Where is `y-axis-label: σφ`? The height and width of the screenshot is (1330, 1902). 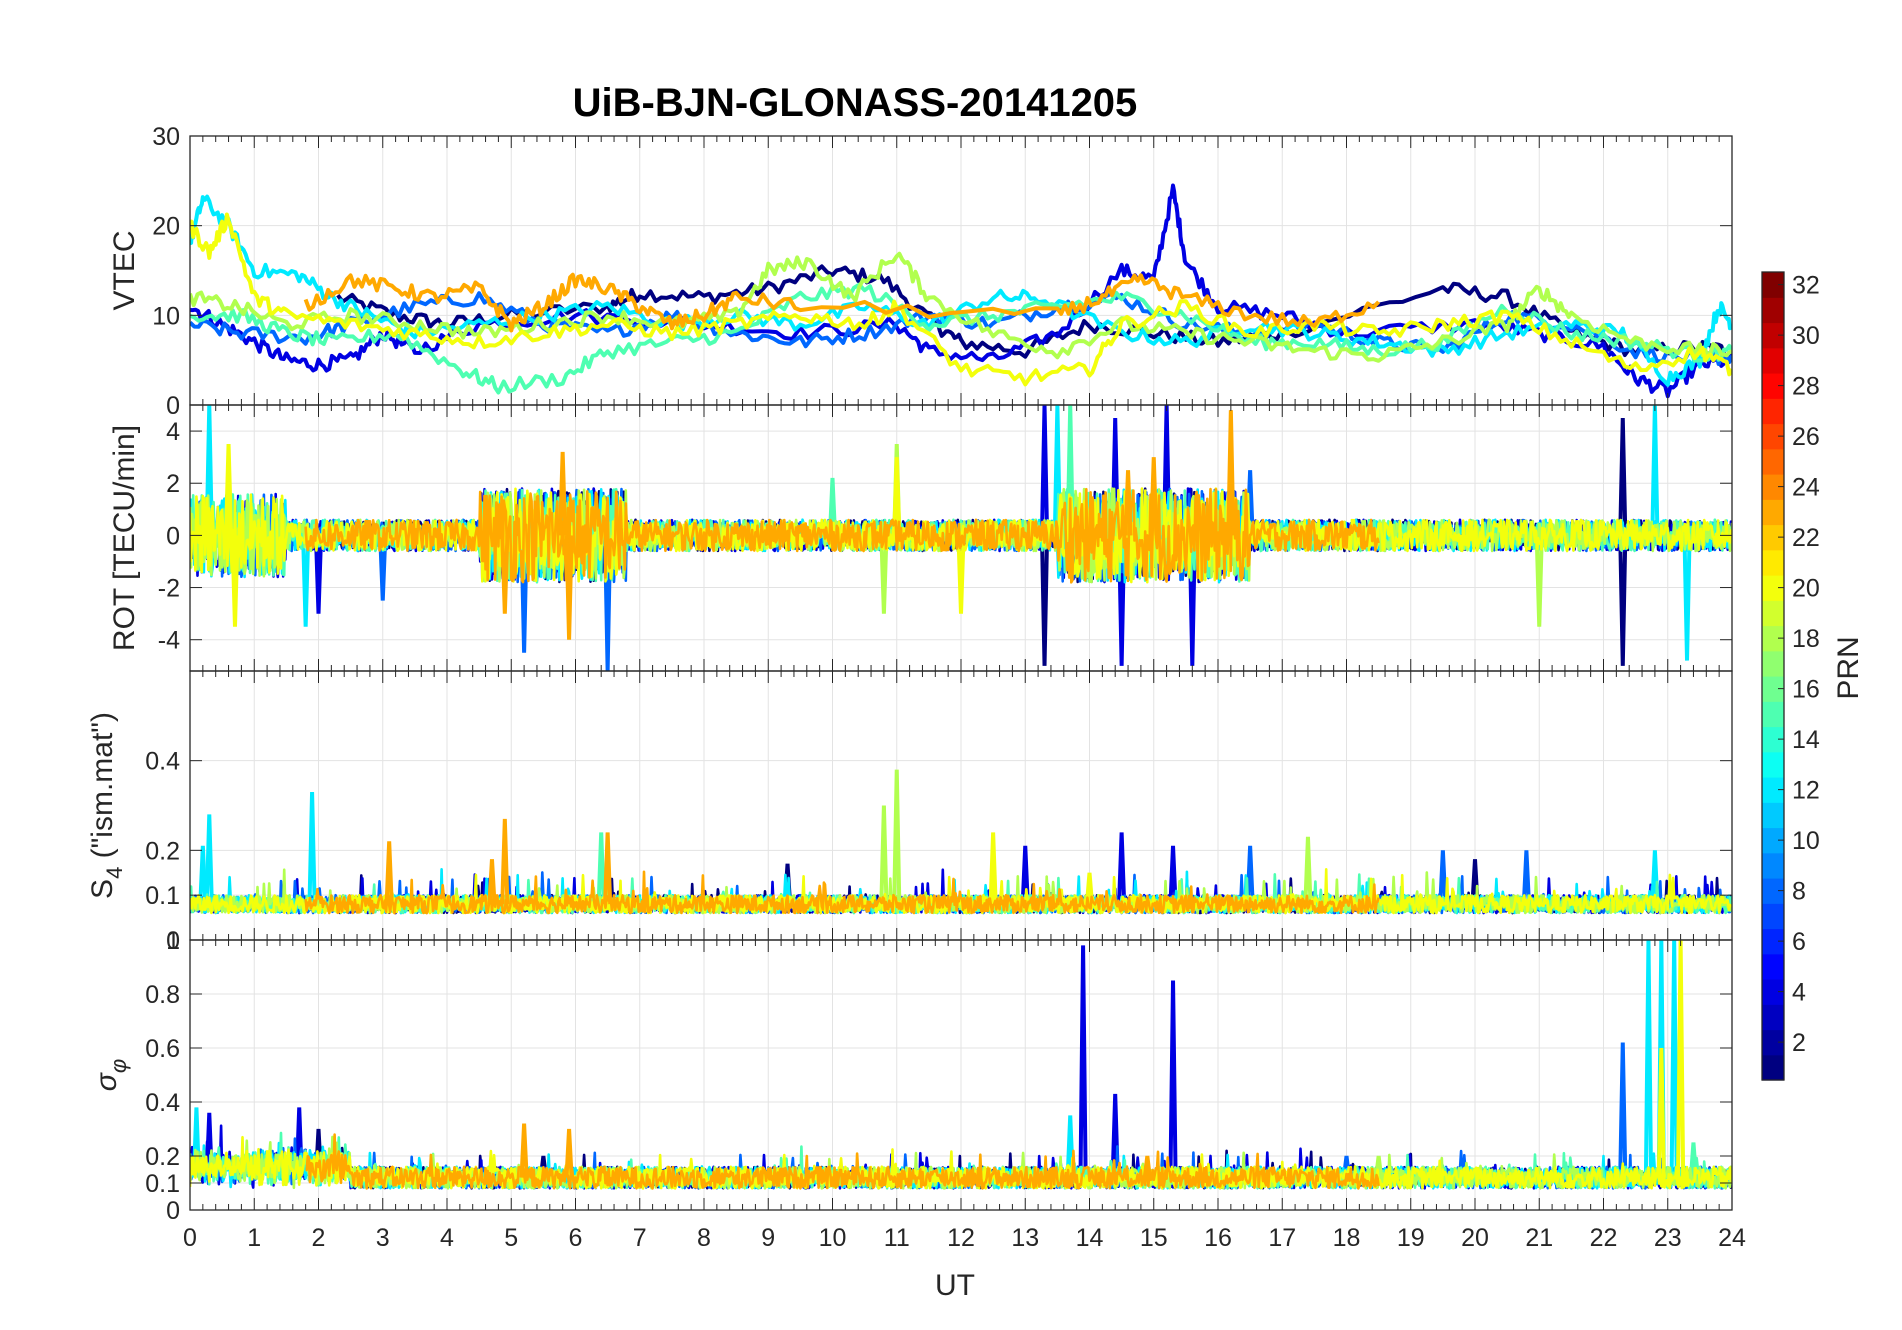 y-axis-label: σφ is located at coordinates (110, 1075).